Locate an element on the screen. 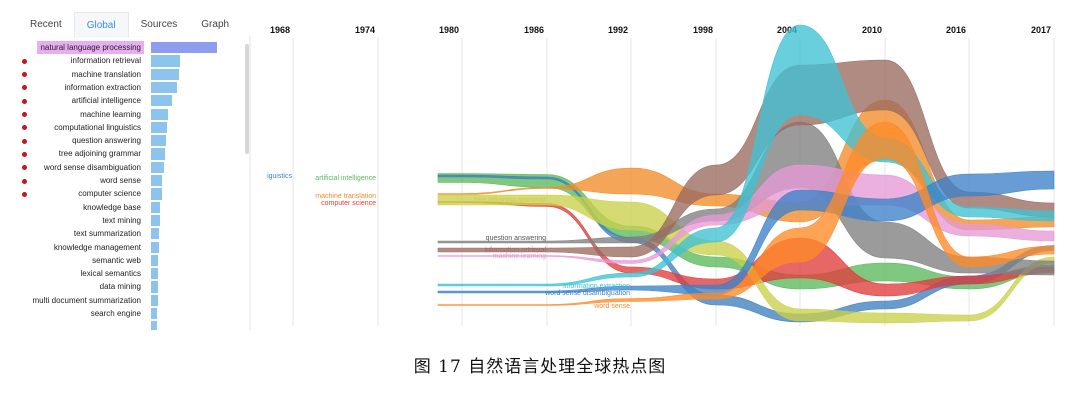 This screenshot has height=407, width=1080. keyword-row: text summarization is located at coordinates (120, 233).